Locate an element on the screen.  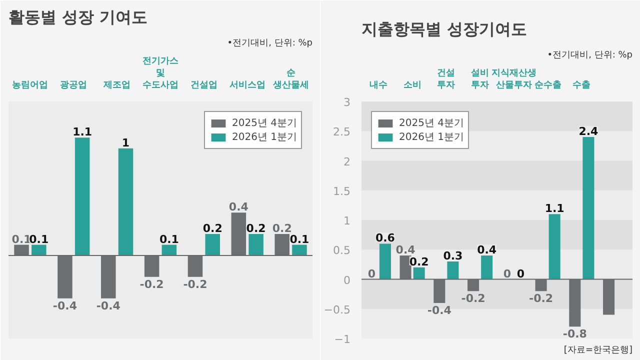
x-tick-label: 수출 is located at coordinates (581, 85).